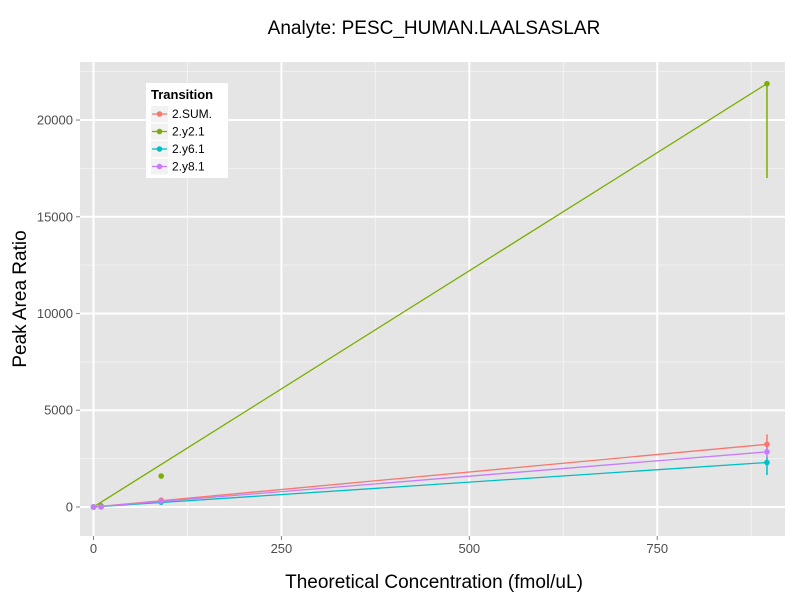  What do you see at coordinates (58, 410) in the screenshot?
I see `y-tick-label: 5000` at bounding box center [58, 410].